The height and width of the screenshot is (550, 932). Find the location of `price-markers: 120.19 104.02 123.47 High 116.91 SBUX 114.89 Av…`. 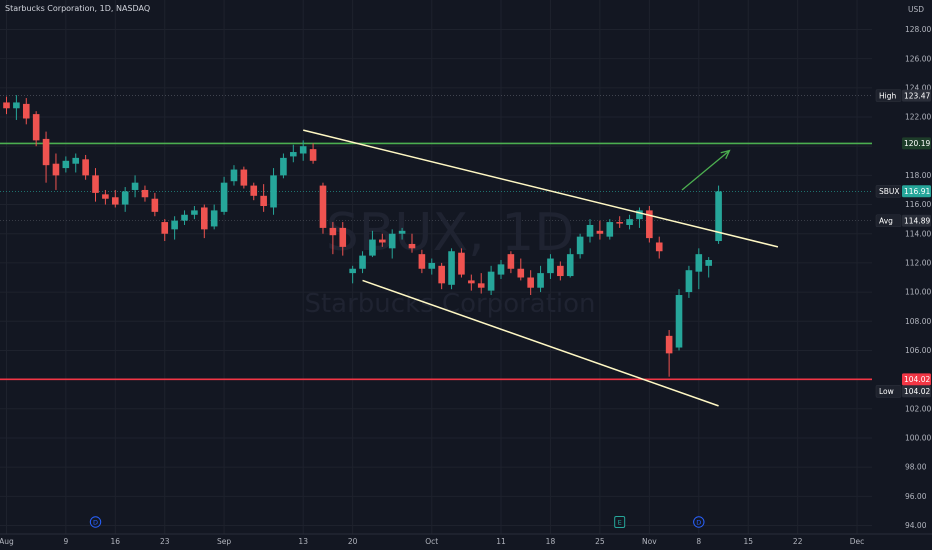

price-markers: 120.19 104.02 123.47 High 116.91 SBUX 114.89 Av… is located at coordinates (903, 243).